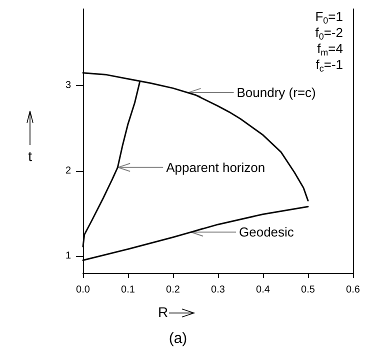 This screenshot has width=373, height=359. Describe the element at coordinates (173, 290) in the screenshot. I see `x-tick-label: 0.2` at that location.